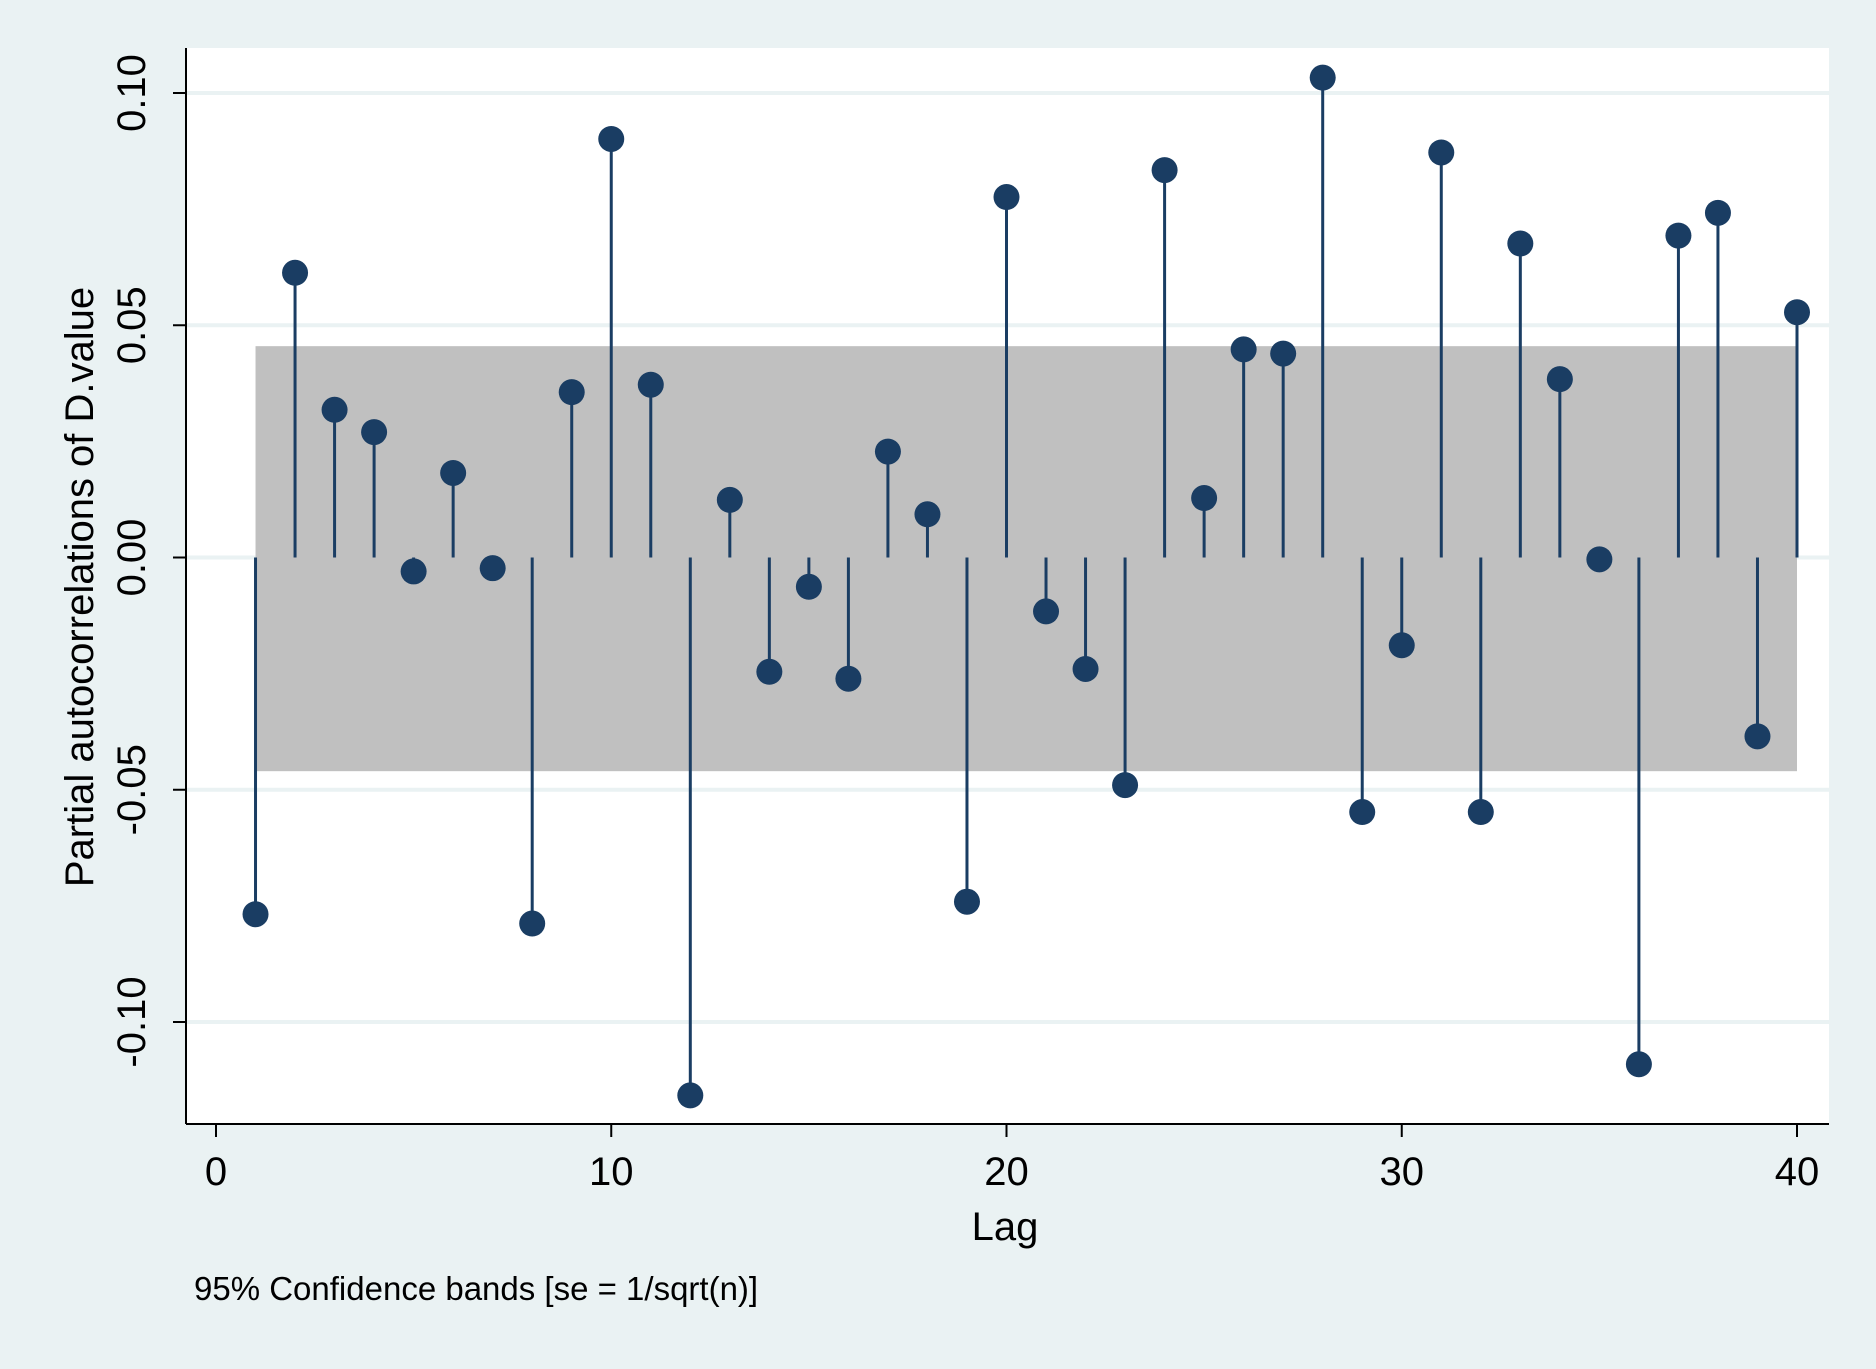 The image size is (1876, 1369). What do you see at coordinates (80, 587) in the screenshot?
I see `y-axis-title: Partial autocorrelations of D.value` at bounding box center [80, 587].